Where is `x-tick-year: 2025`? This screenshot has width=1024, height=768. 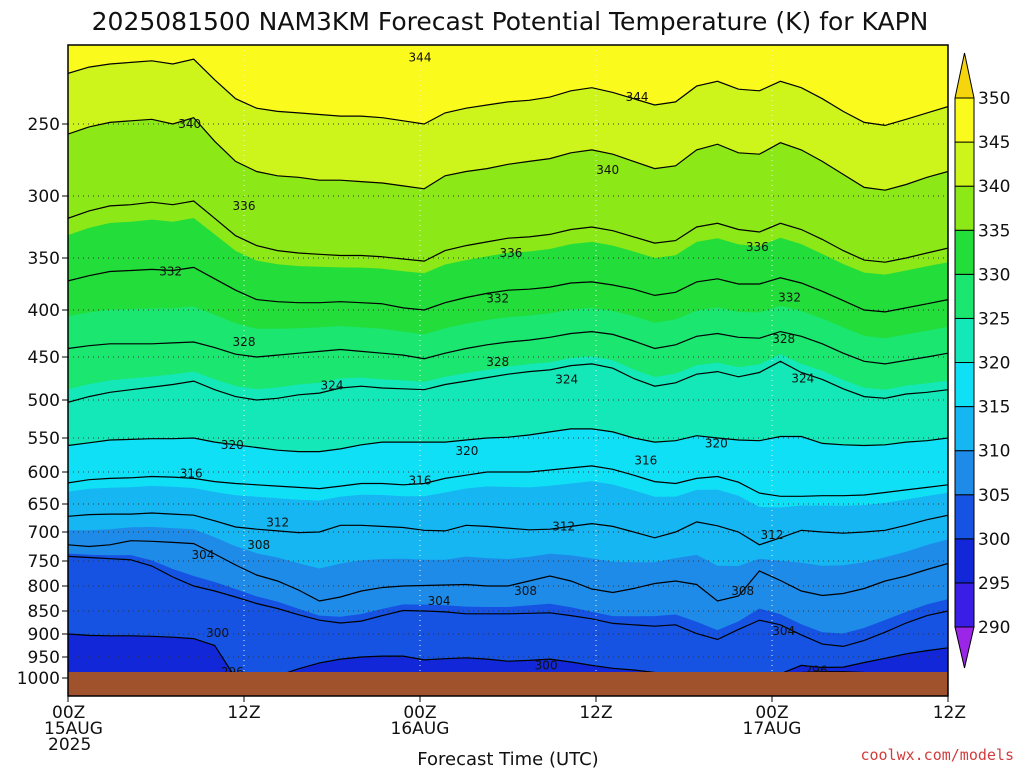
x-tick-year: 2025 is located at coordinates (69, 745).